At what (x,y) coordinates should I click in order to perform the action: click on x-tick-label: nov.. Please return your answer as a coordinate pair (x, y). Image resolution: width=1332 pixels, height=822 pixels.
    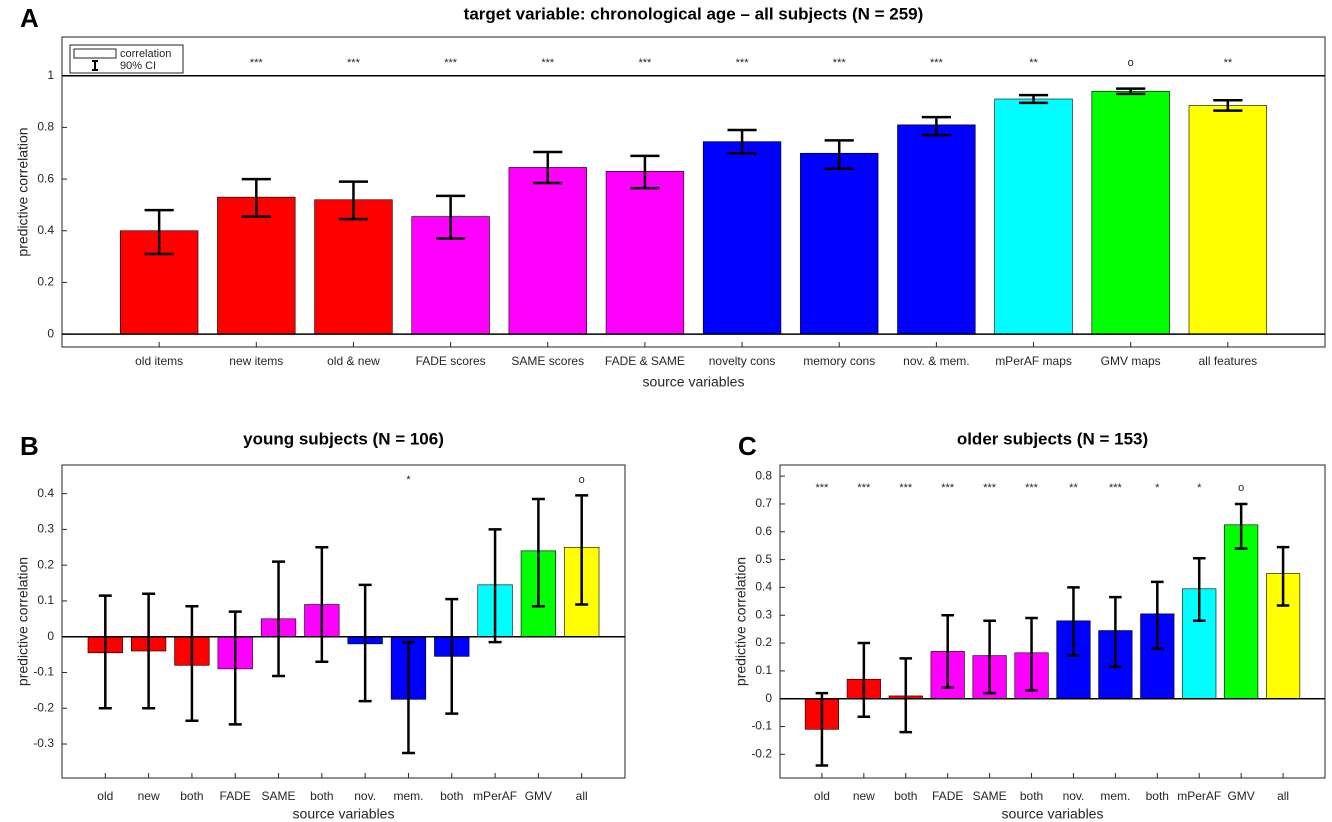
    Looking at the image, I should click on (1074, 796).